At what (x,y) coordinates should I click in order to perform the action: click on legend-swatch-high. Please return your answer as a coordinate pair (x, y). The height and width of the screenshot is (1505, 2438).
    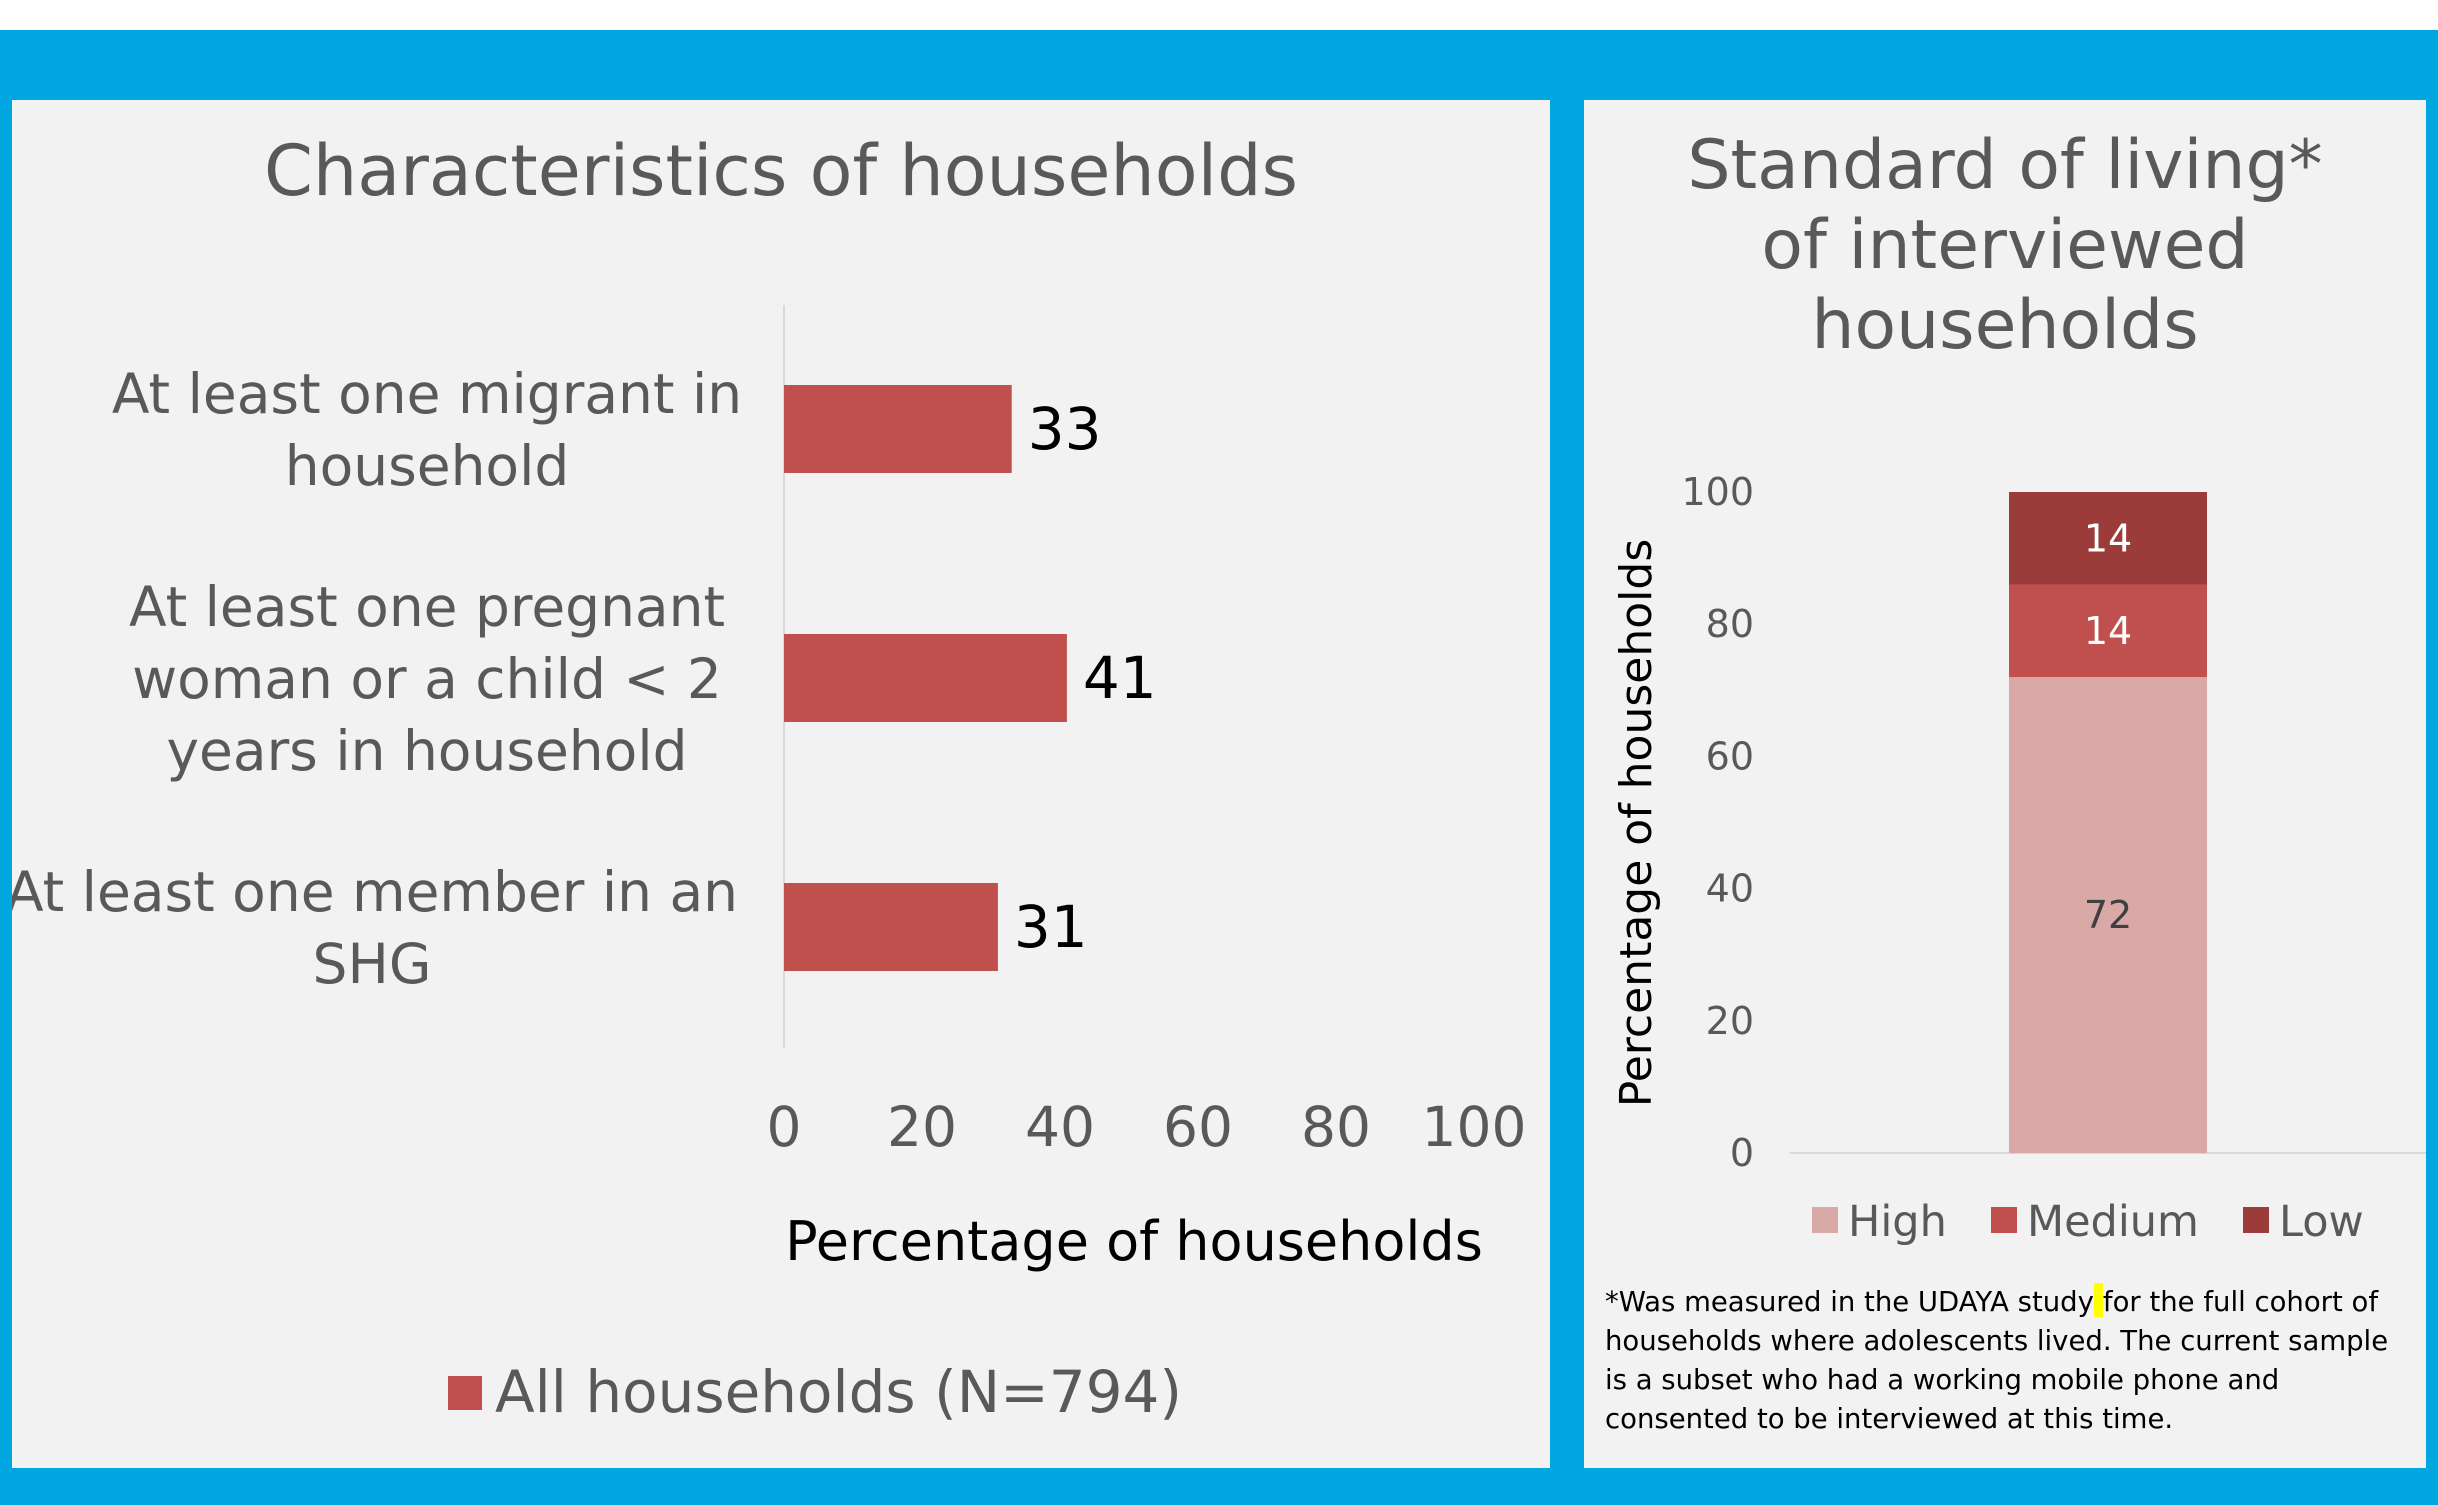
    Looking at the image, I should click on (1825, 1220).